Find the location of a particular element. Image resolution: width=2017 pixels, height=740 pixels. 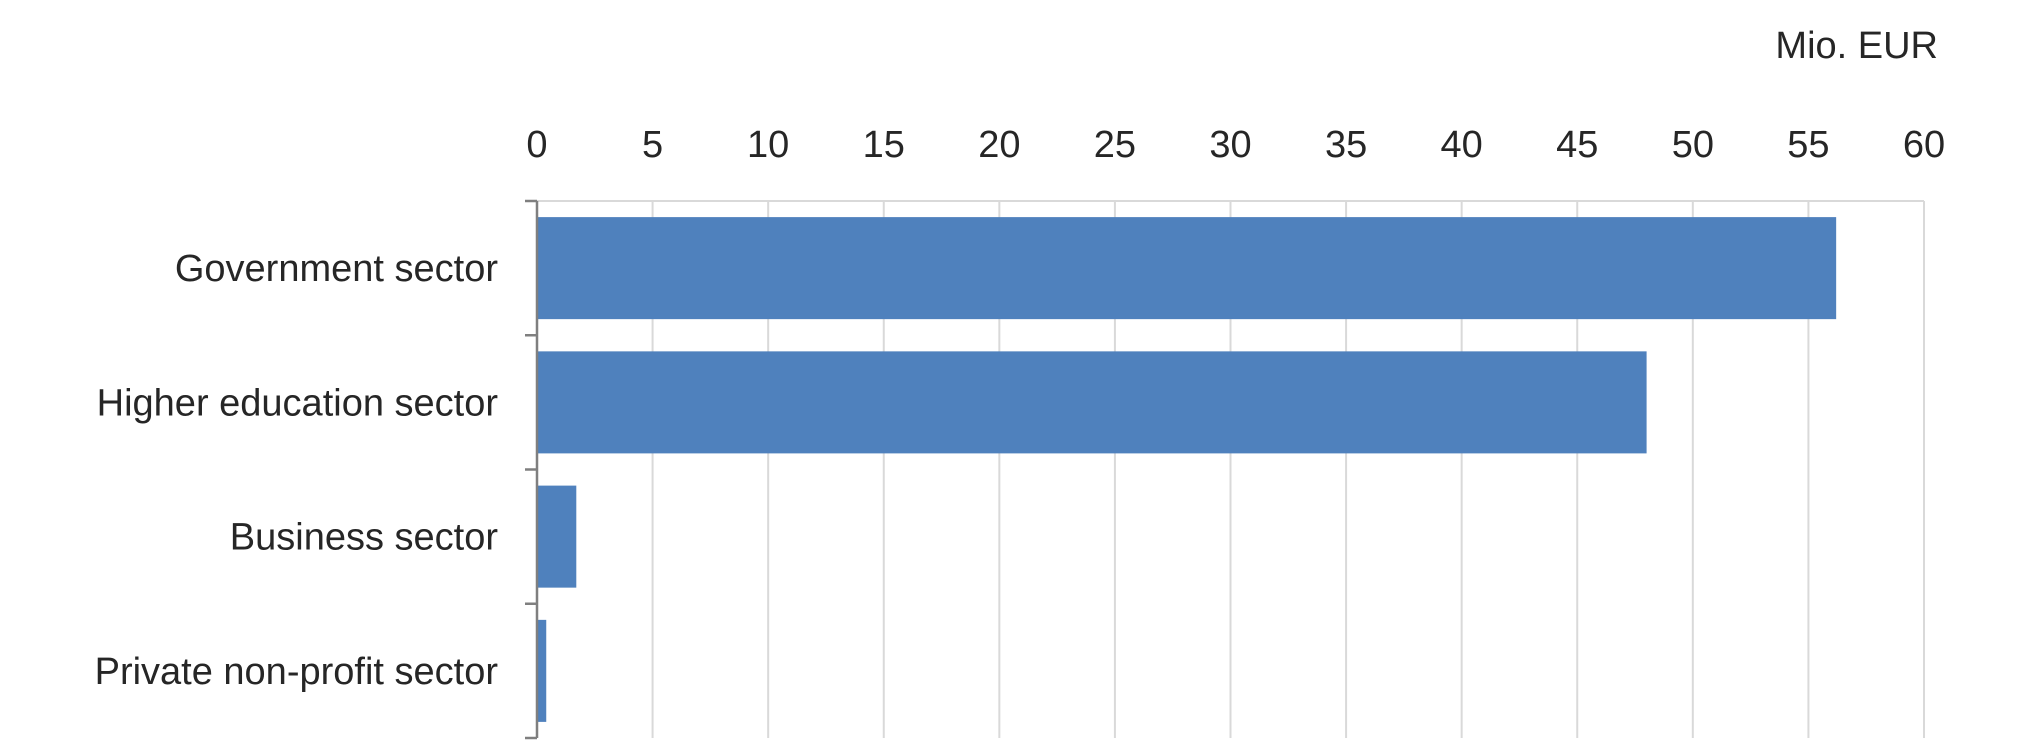

x-tick-label: 20 is located at coordinates (999, 145).